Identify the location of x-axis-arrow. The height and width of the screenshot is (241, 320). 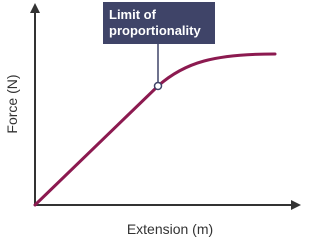
(296, 205).